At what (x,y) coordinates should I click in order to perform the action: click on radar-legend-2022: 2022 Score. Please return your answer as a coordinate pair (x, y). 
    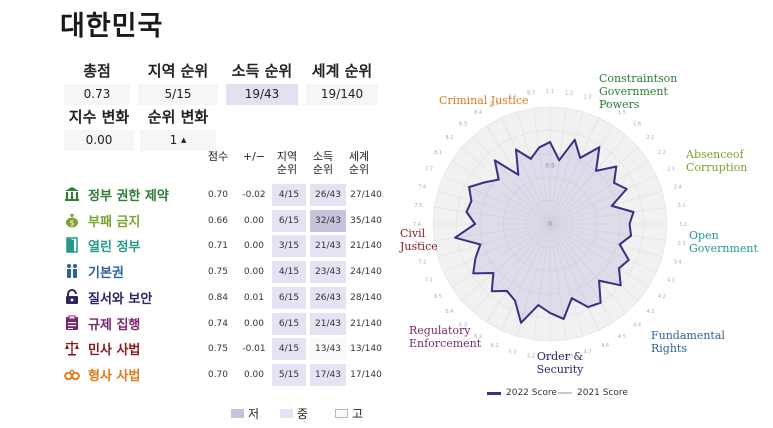
    Looking at the image, I should click on (522, 393).